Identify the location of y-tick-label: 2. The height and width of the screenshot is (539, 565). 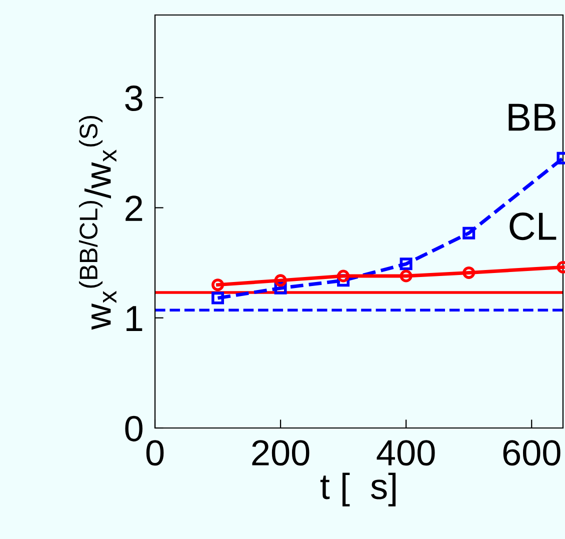
(134, 208).